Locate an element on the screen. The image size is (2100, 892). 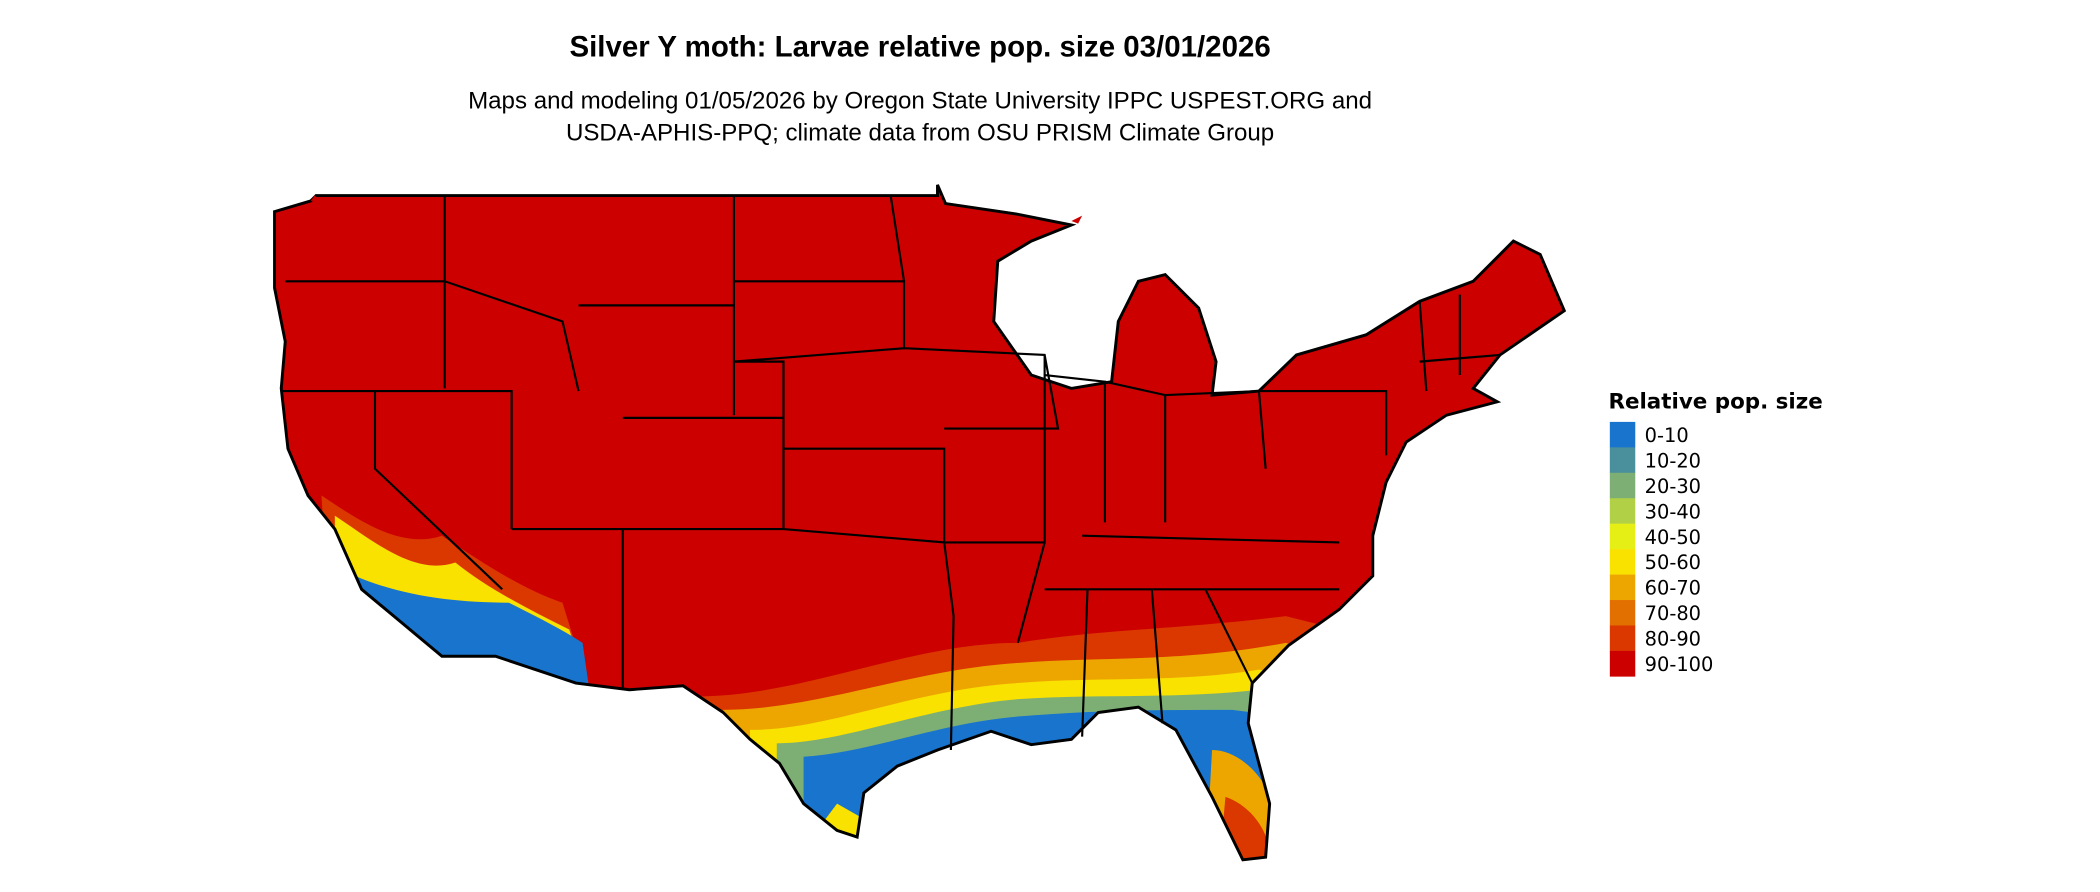
legend-title: Relative pop. size is located at coordinates (1715, 402).